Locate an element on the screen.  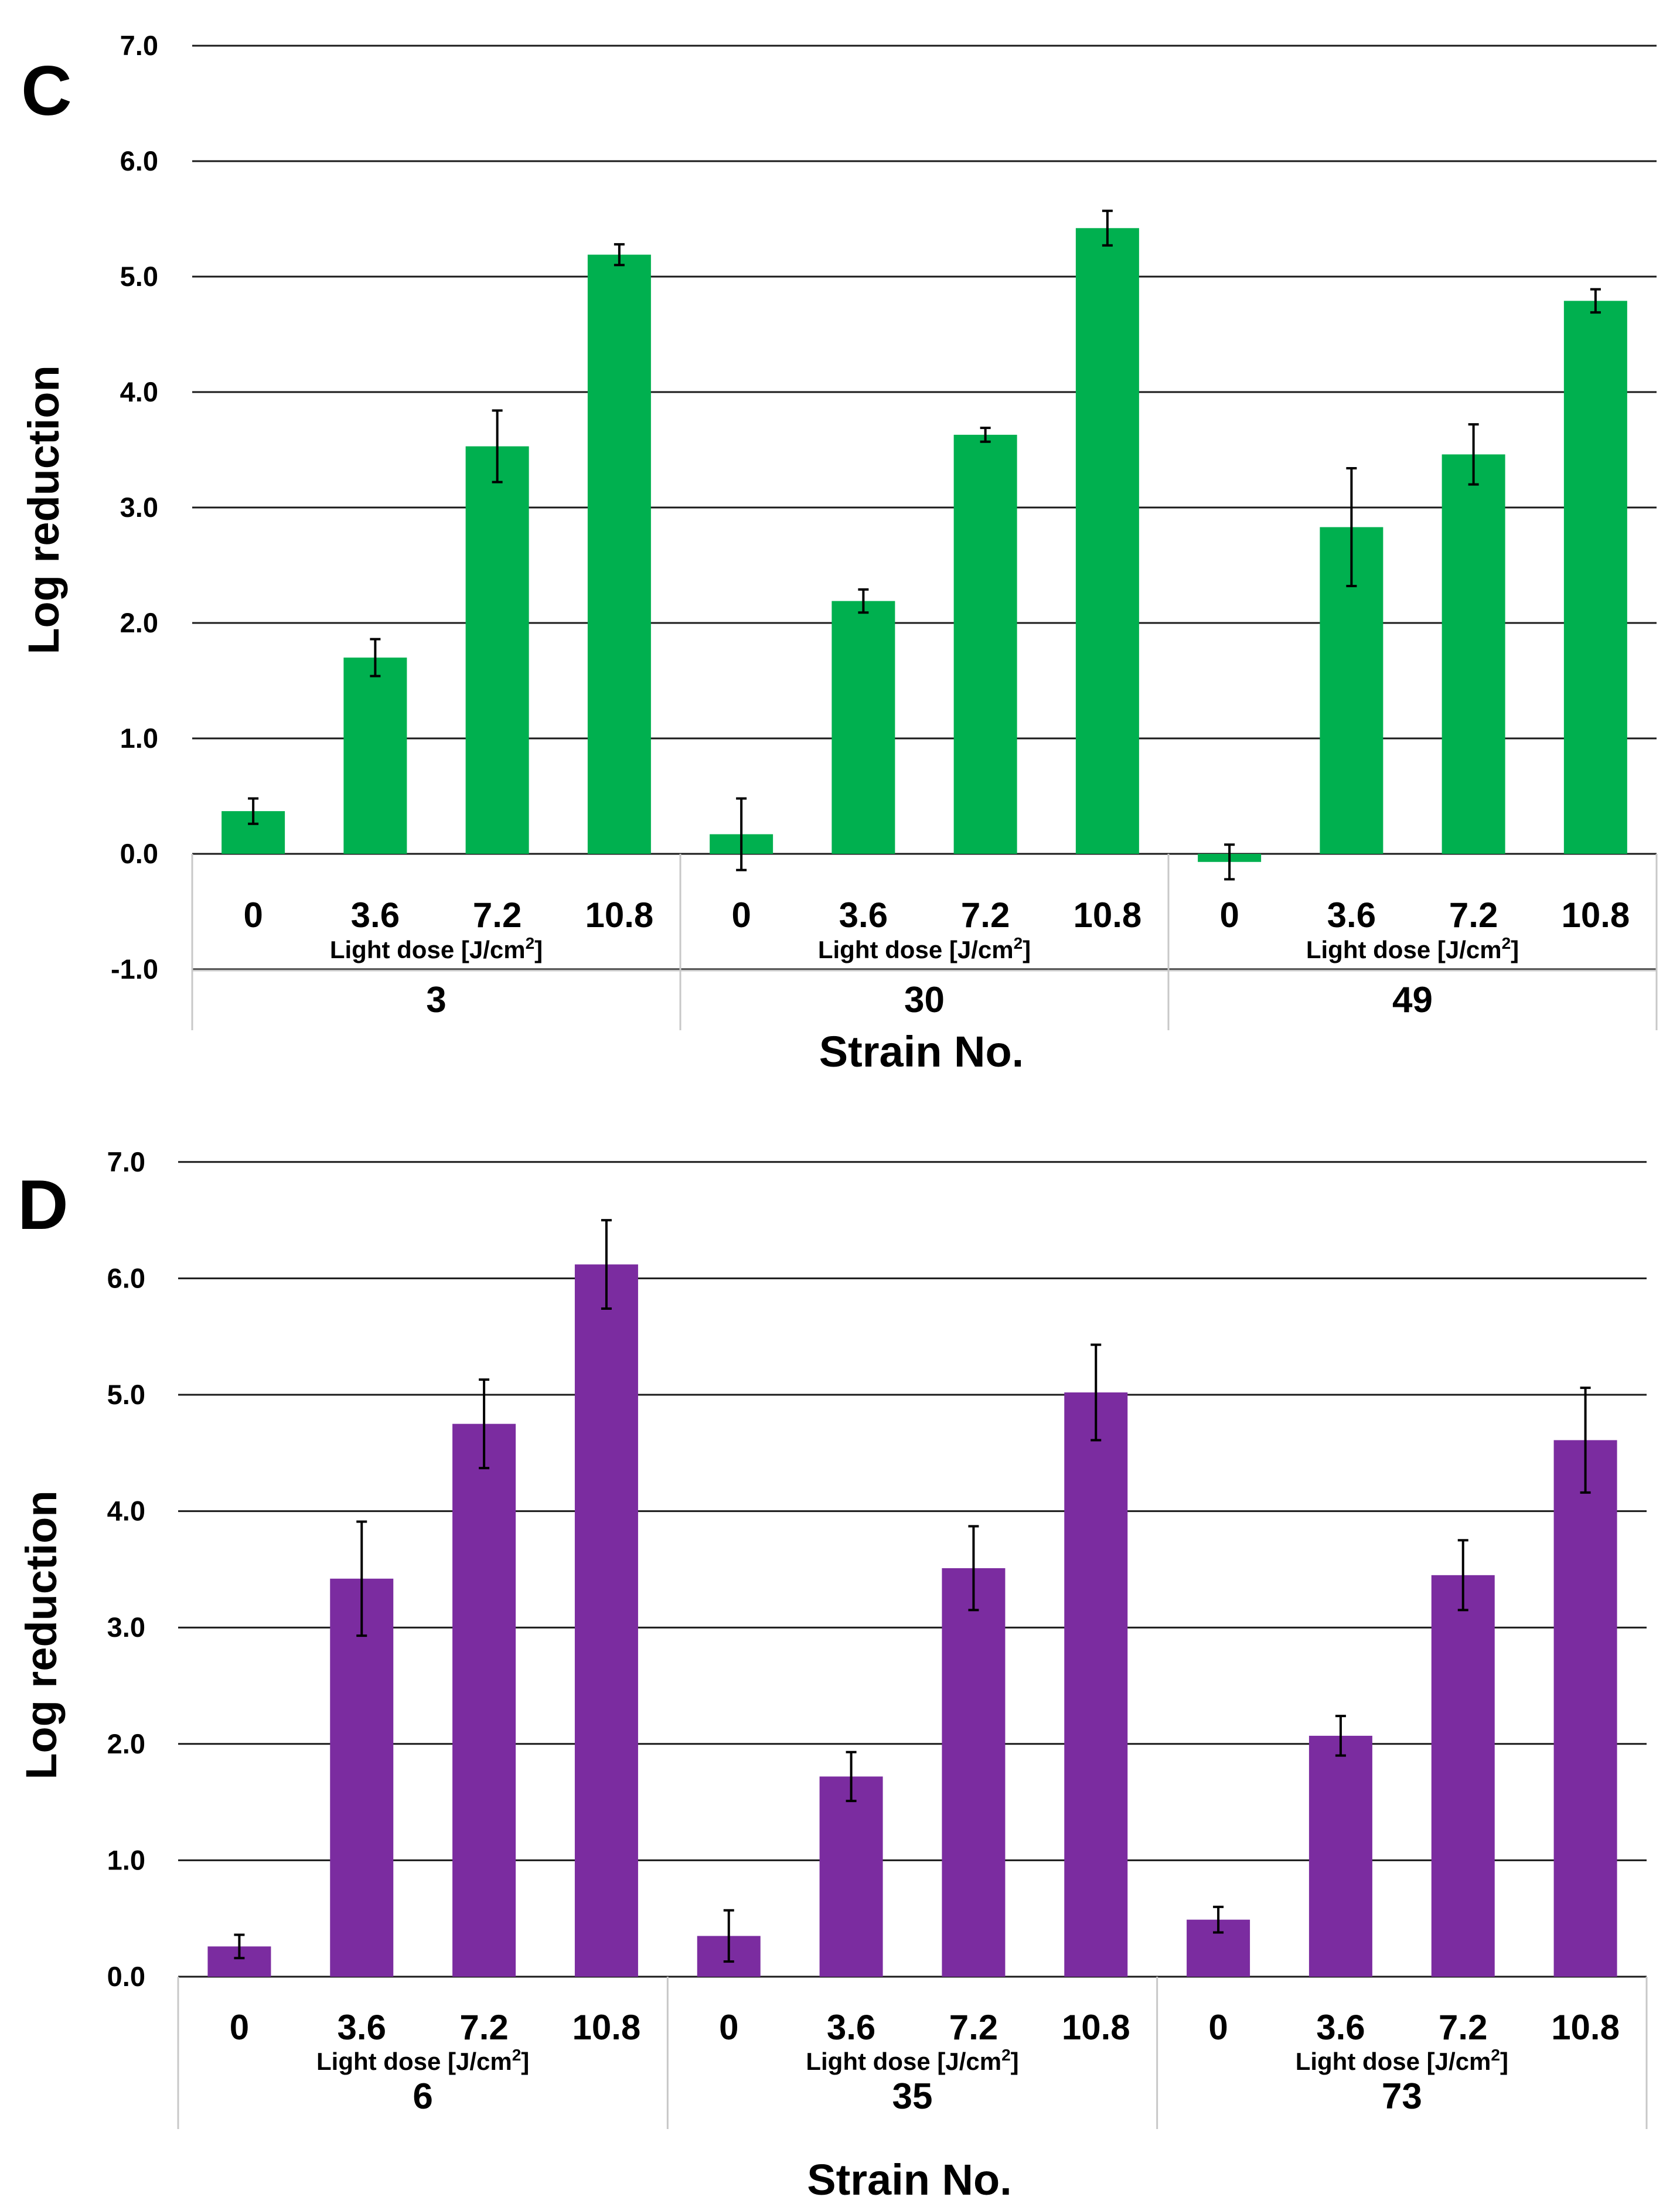
strain-tick-label: 6 is located at coordinates (422, 2096).